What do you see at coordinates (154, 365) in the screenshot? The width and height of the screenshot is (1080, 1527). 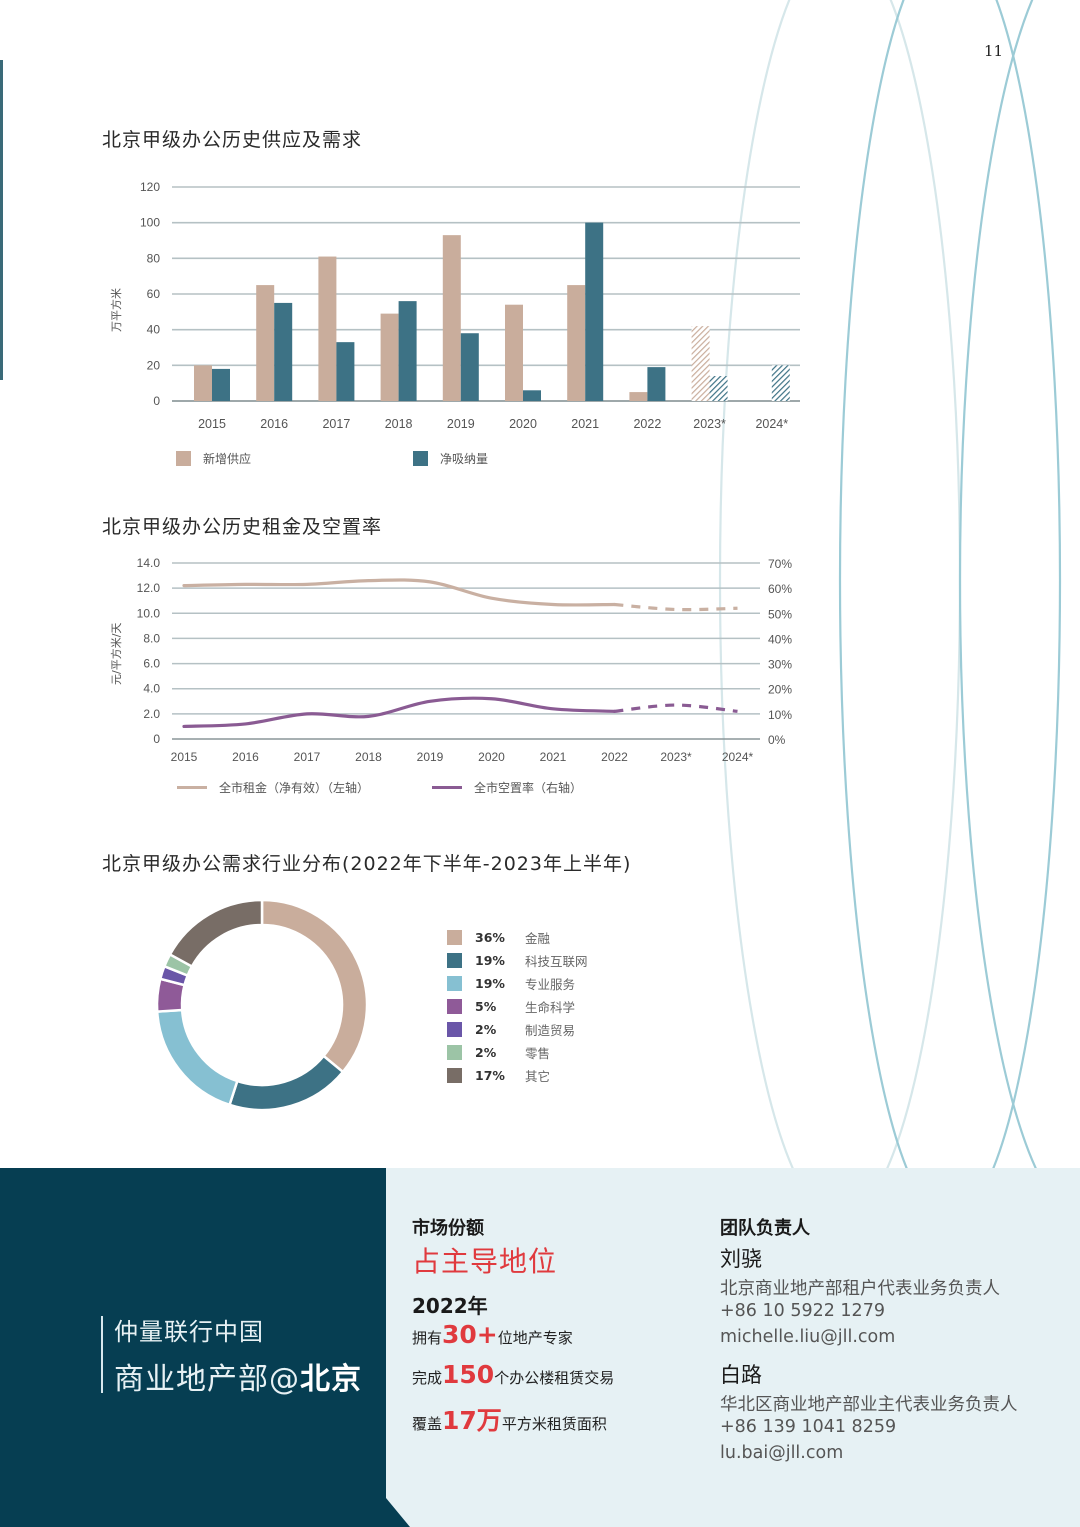 I see `svg-text: 20` at bounding box center [154, 365].